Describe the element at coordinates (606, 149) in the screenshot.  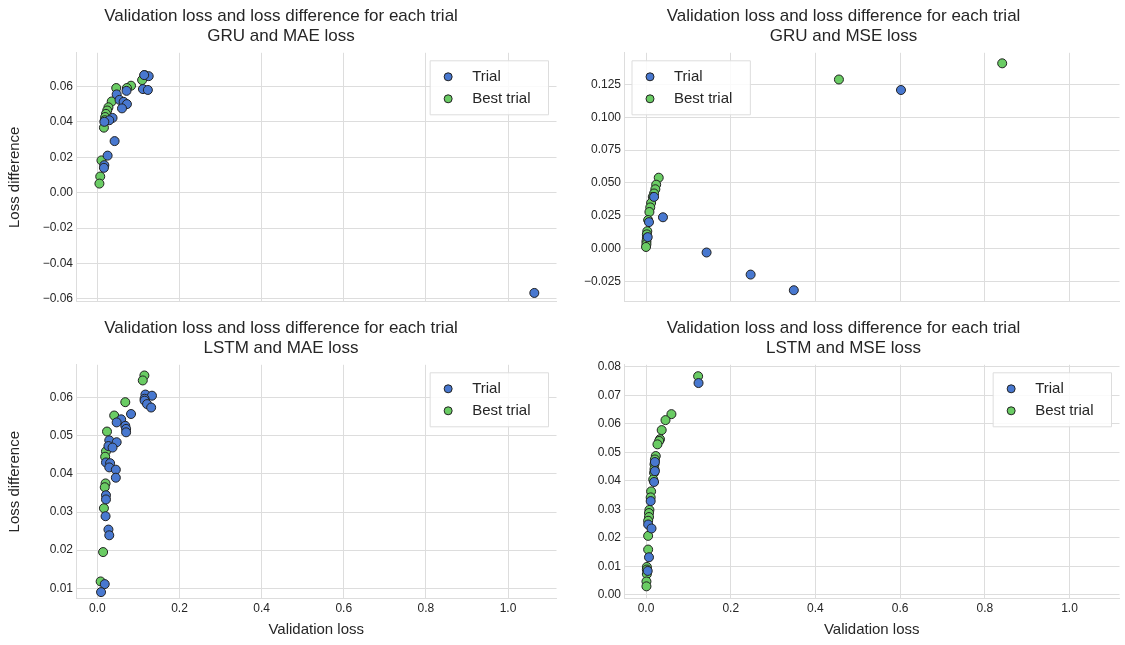
I see `y-tick-label: 0.075` at that location.